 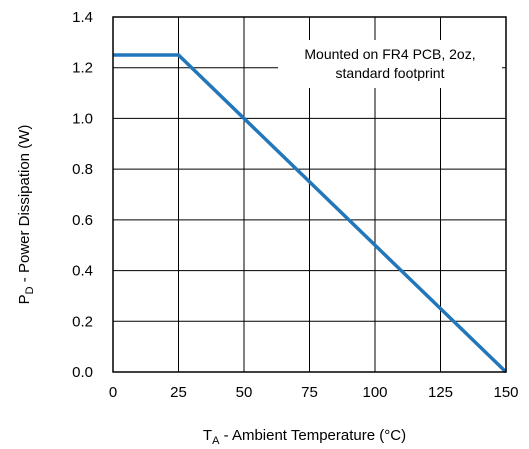 I want to click on x-tick-label: 100, so click(x=374, y=392).